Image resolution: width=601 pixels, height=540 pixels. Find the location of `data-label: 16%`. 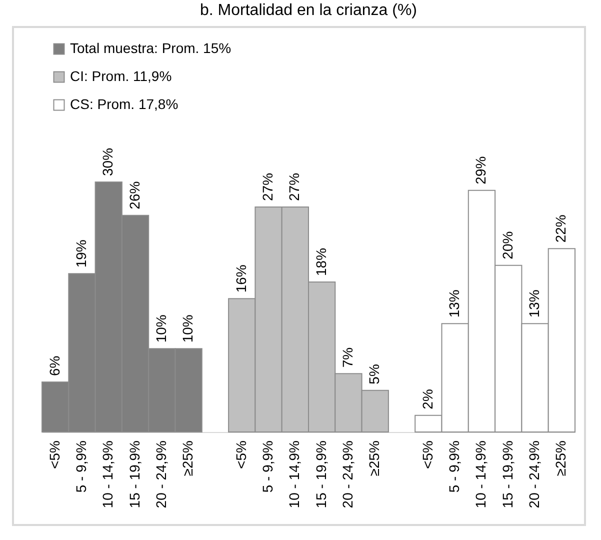

data-label: 16% is located at coordinates (240, 278).